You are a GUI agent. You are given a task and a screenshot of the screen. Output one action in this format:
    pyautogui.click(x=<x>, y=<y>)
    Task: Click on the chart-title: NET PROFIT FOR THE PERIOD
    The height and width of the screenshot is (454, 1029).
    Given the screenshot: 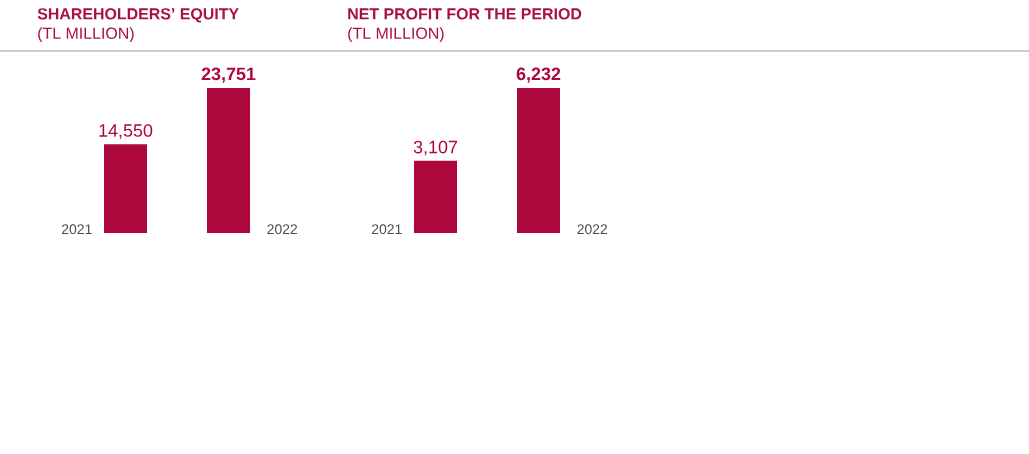 What is the action you would take?
    pyautogui.click(x=465, y=14)
    